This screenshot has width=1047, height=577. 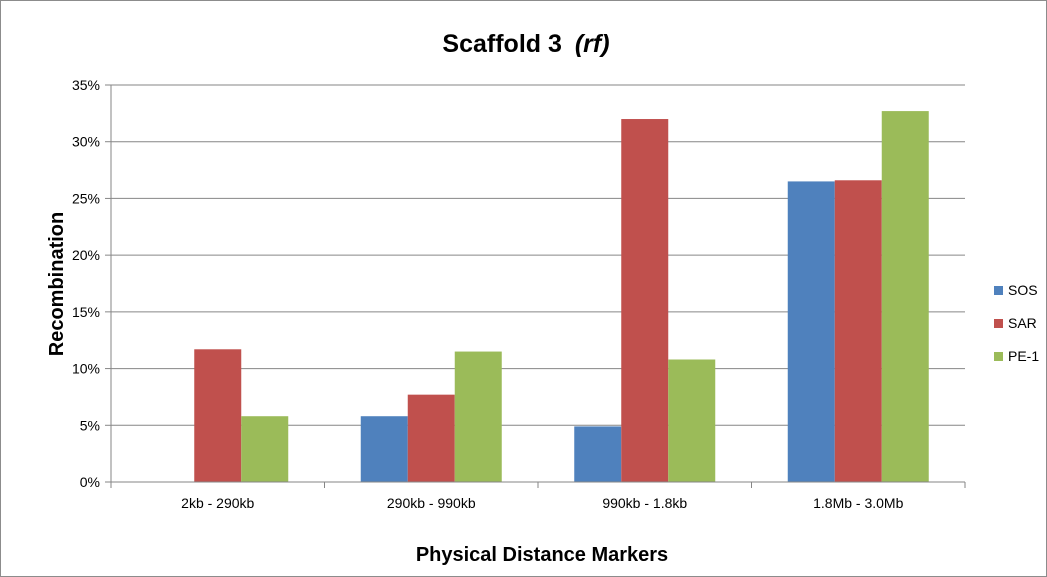 What do you see at coordinates (86, 312) in the screenshot?
I see `y-tick-label: 15%` at bounding box center [86, 312].